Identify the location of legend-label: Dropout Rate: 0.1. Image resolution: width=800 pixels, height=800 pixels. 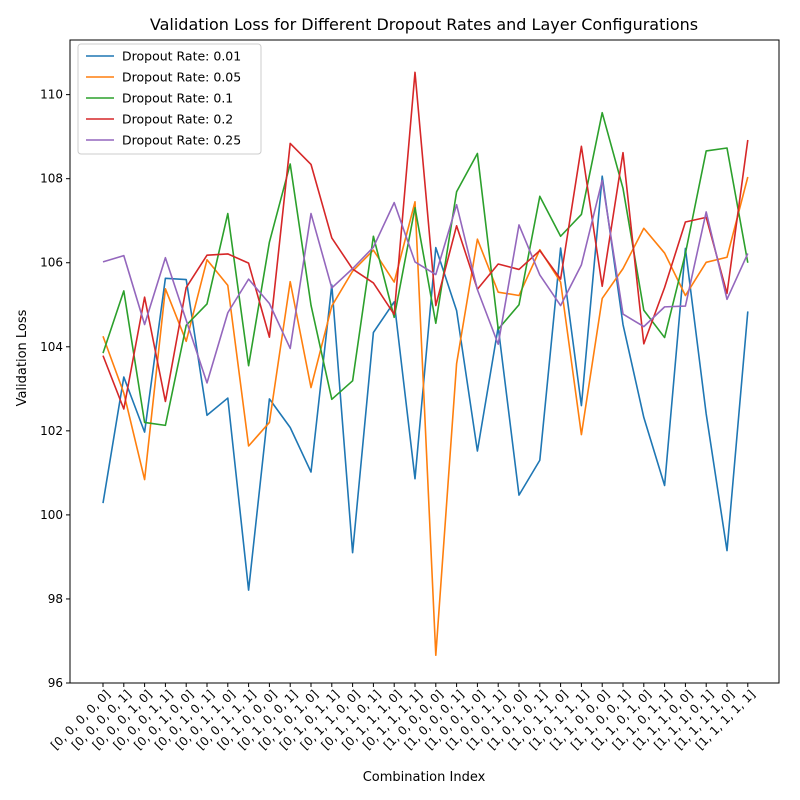
(177, 98).